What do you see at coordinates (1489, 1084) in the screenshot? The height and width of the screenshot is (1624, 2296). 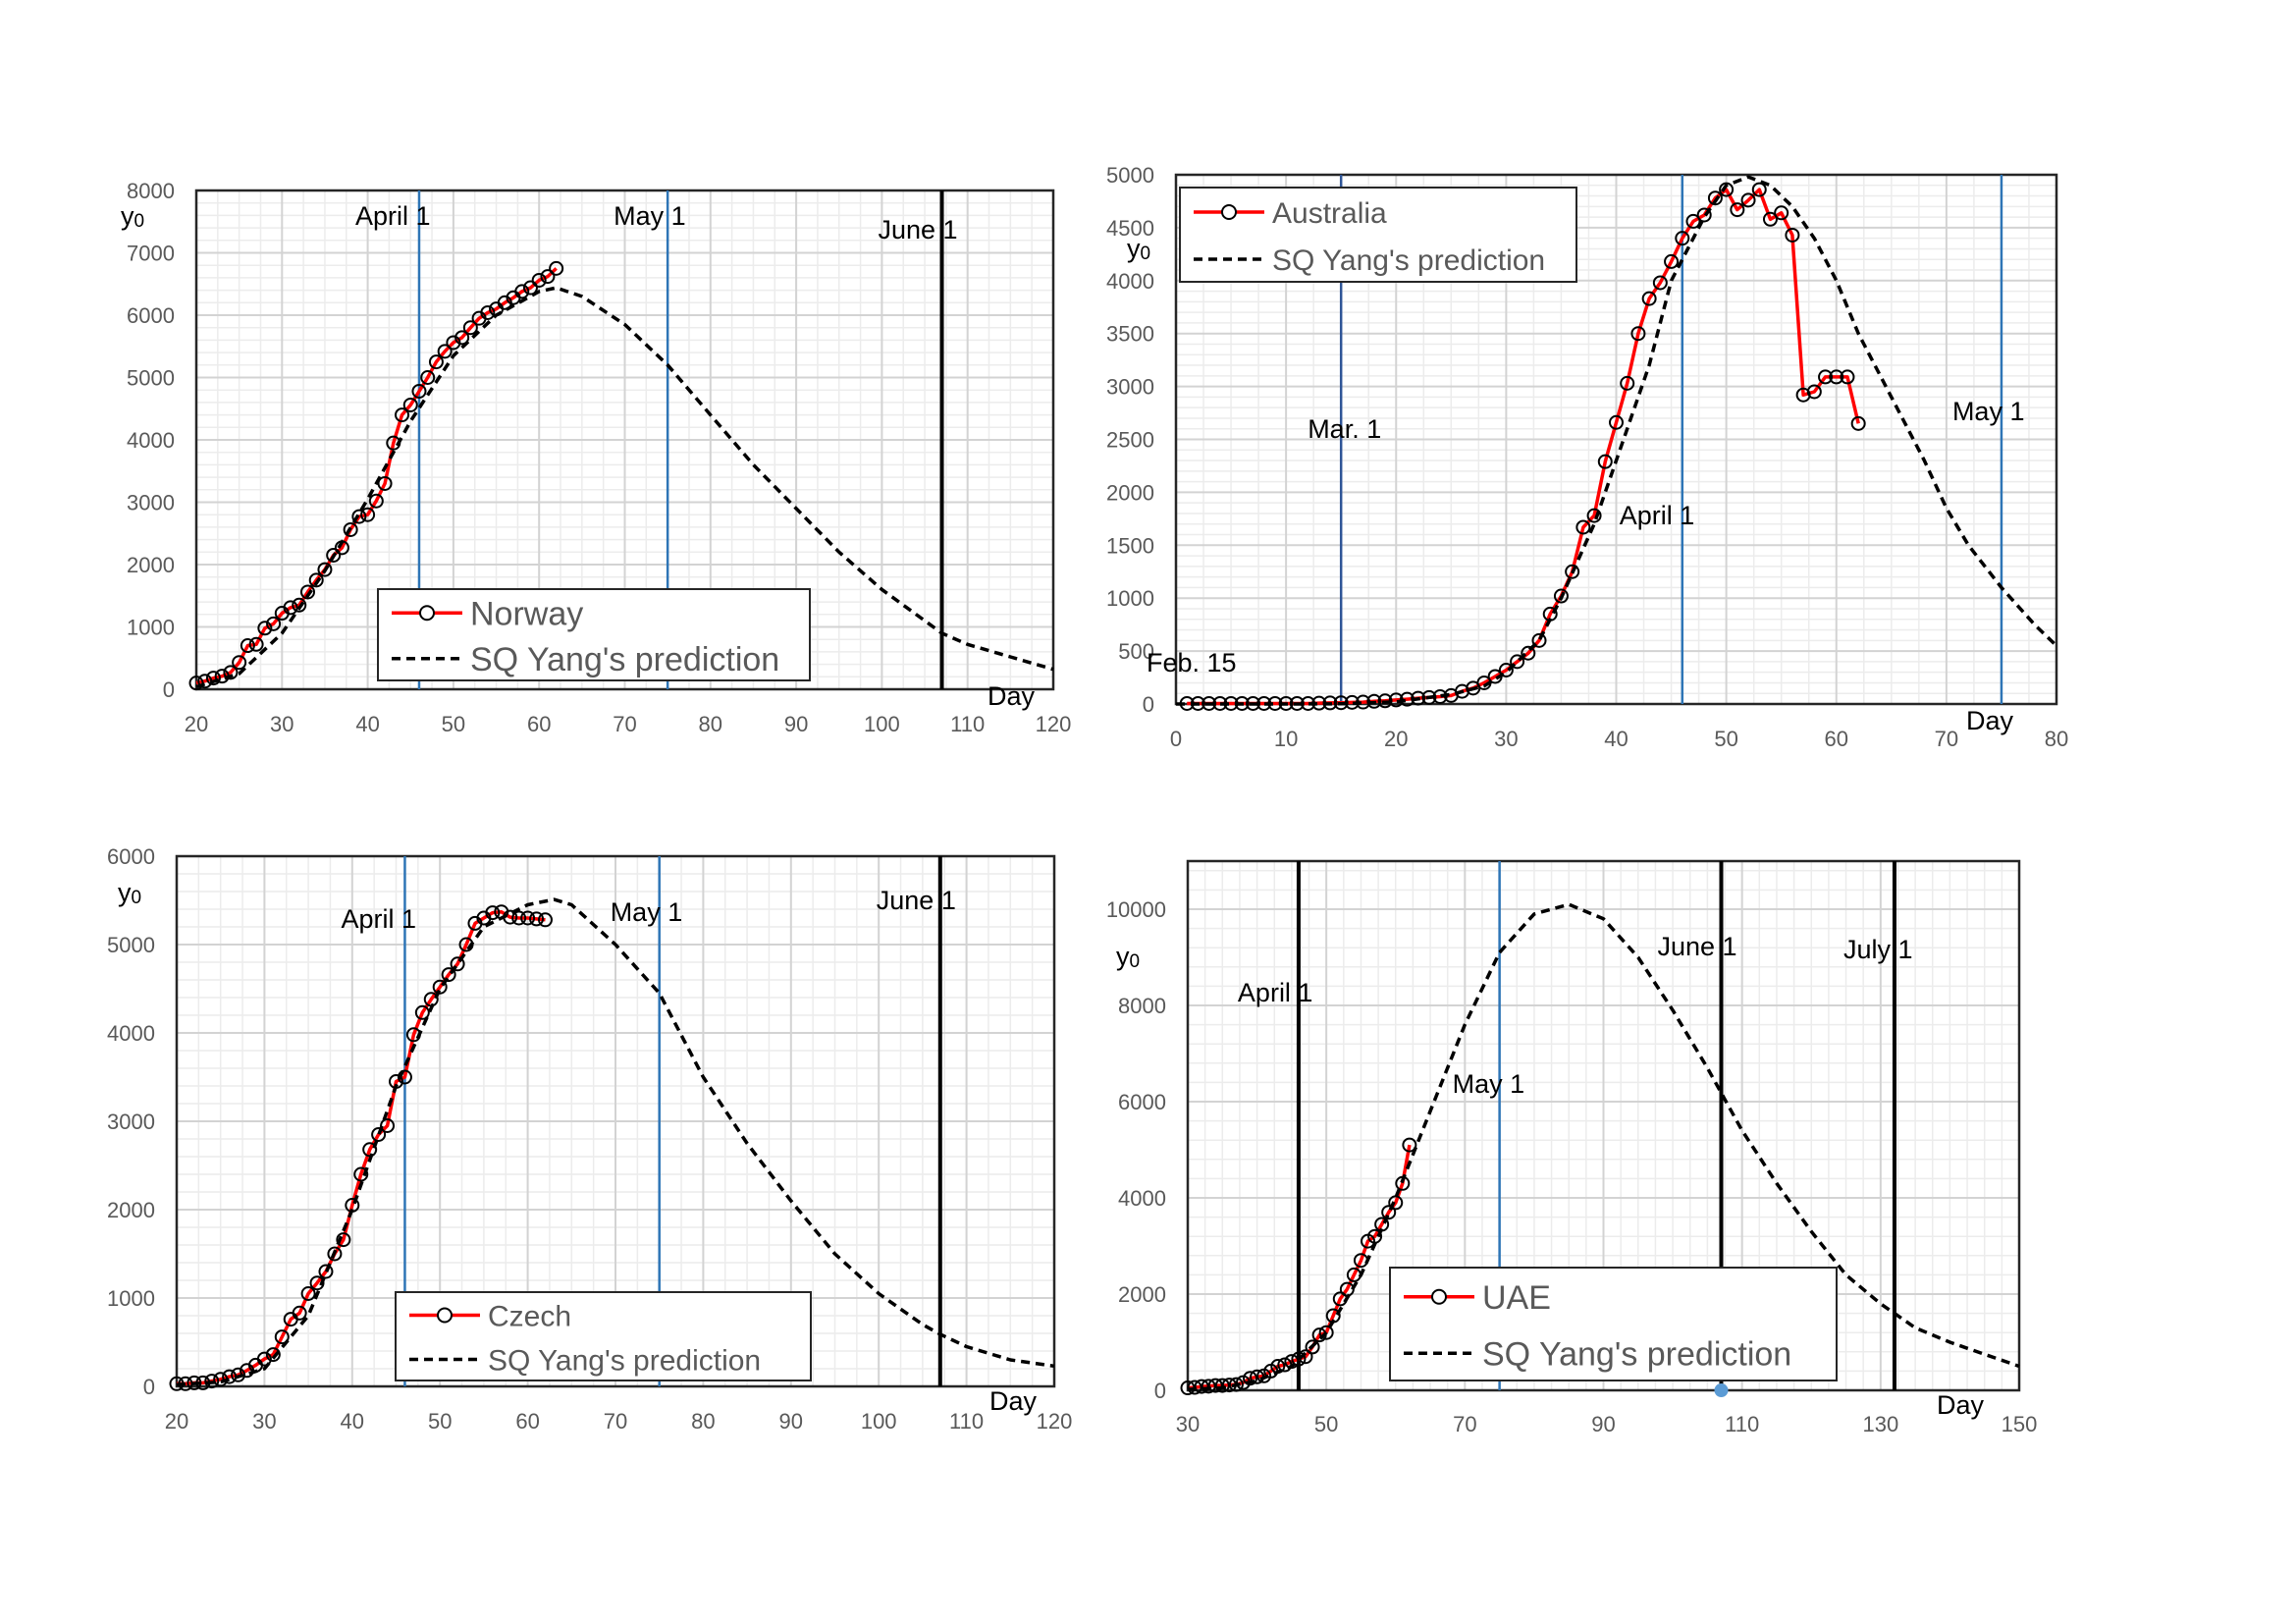 I see `date-marker-label: May 1` at bounding box center [1489, 1084].